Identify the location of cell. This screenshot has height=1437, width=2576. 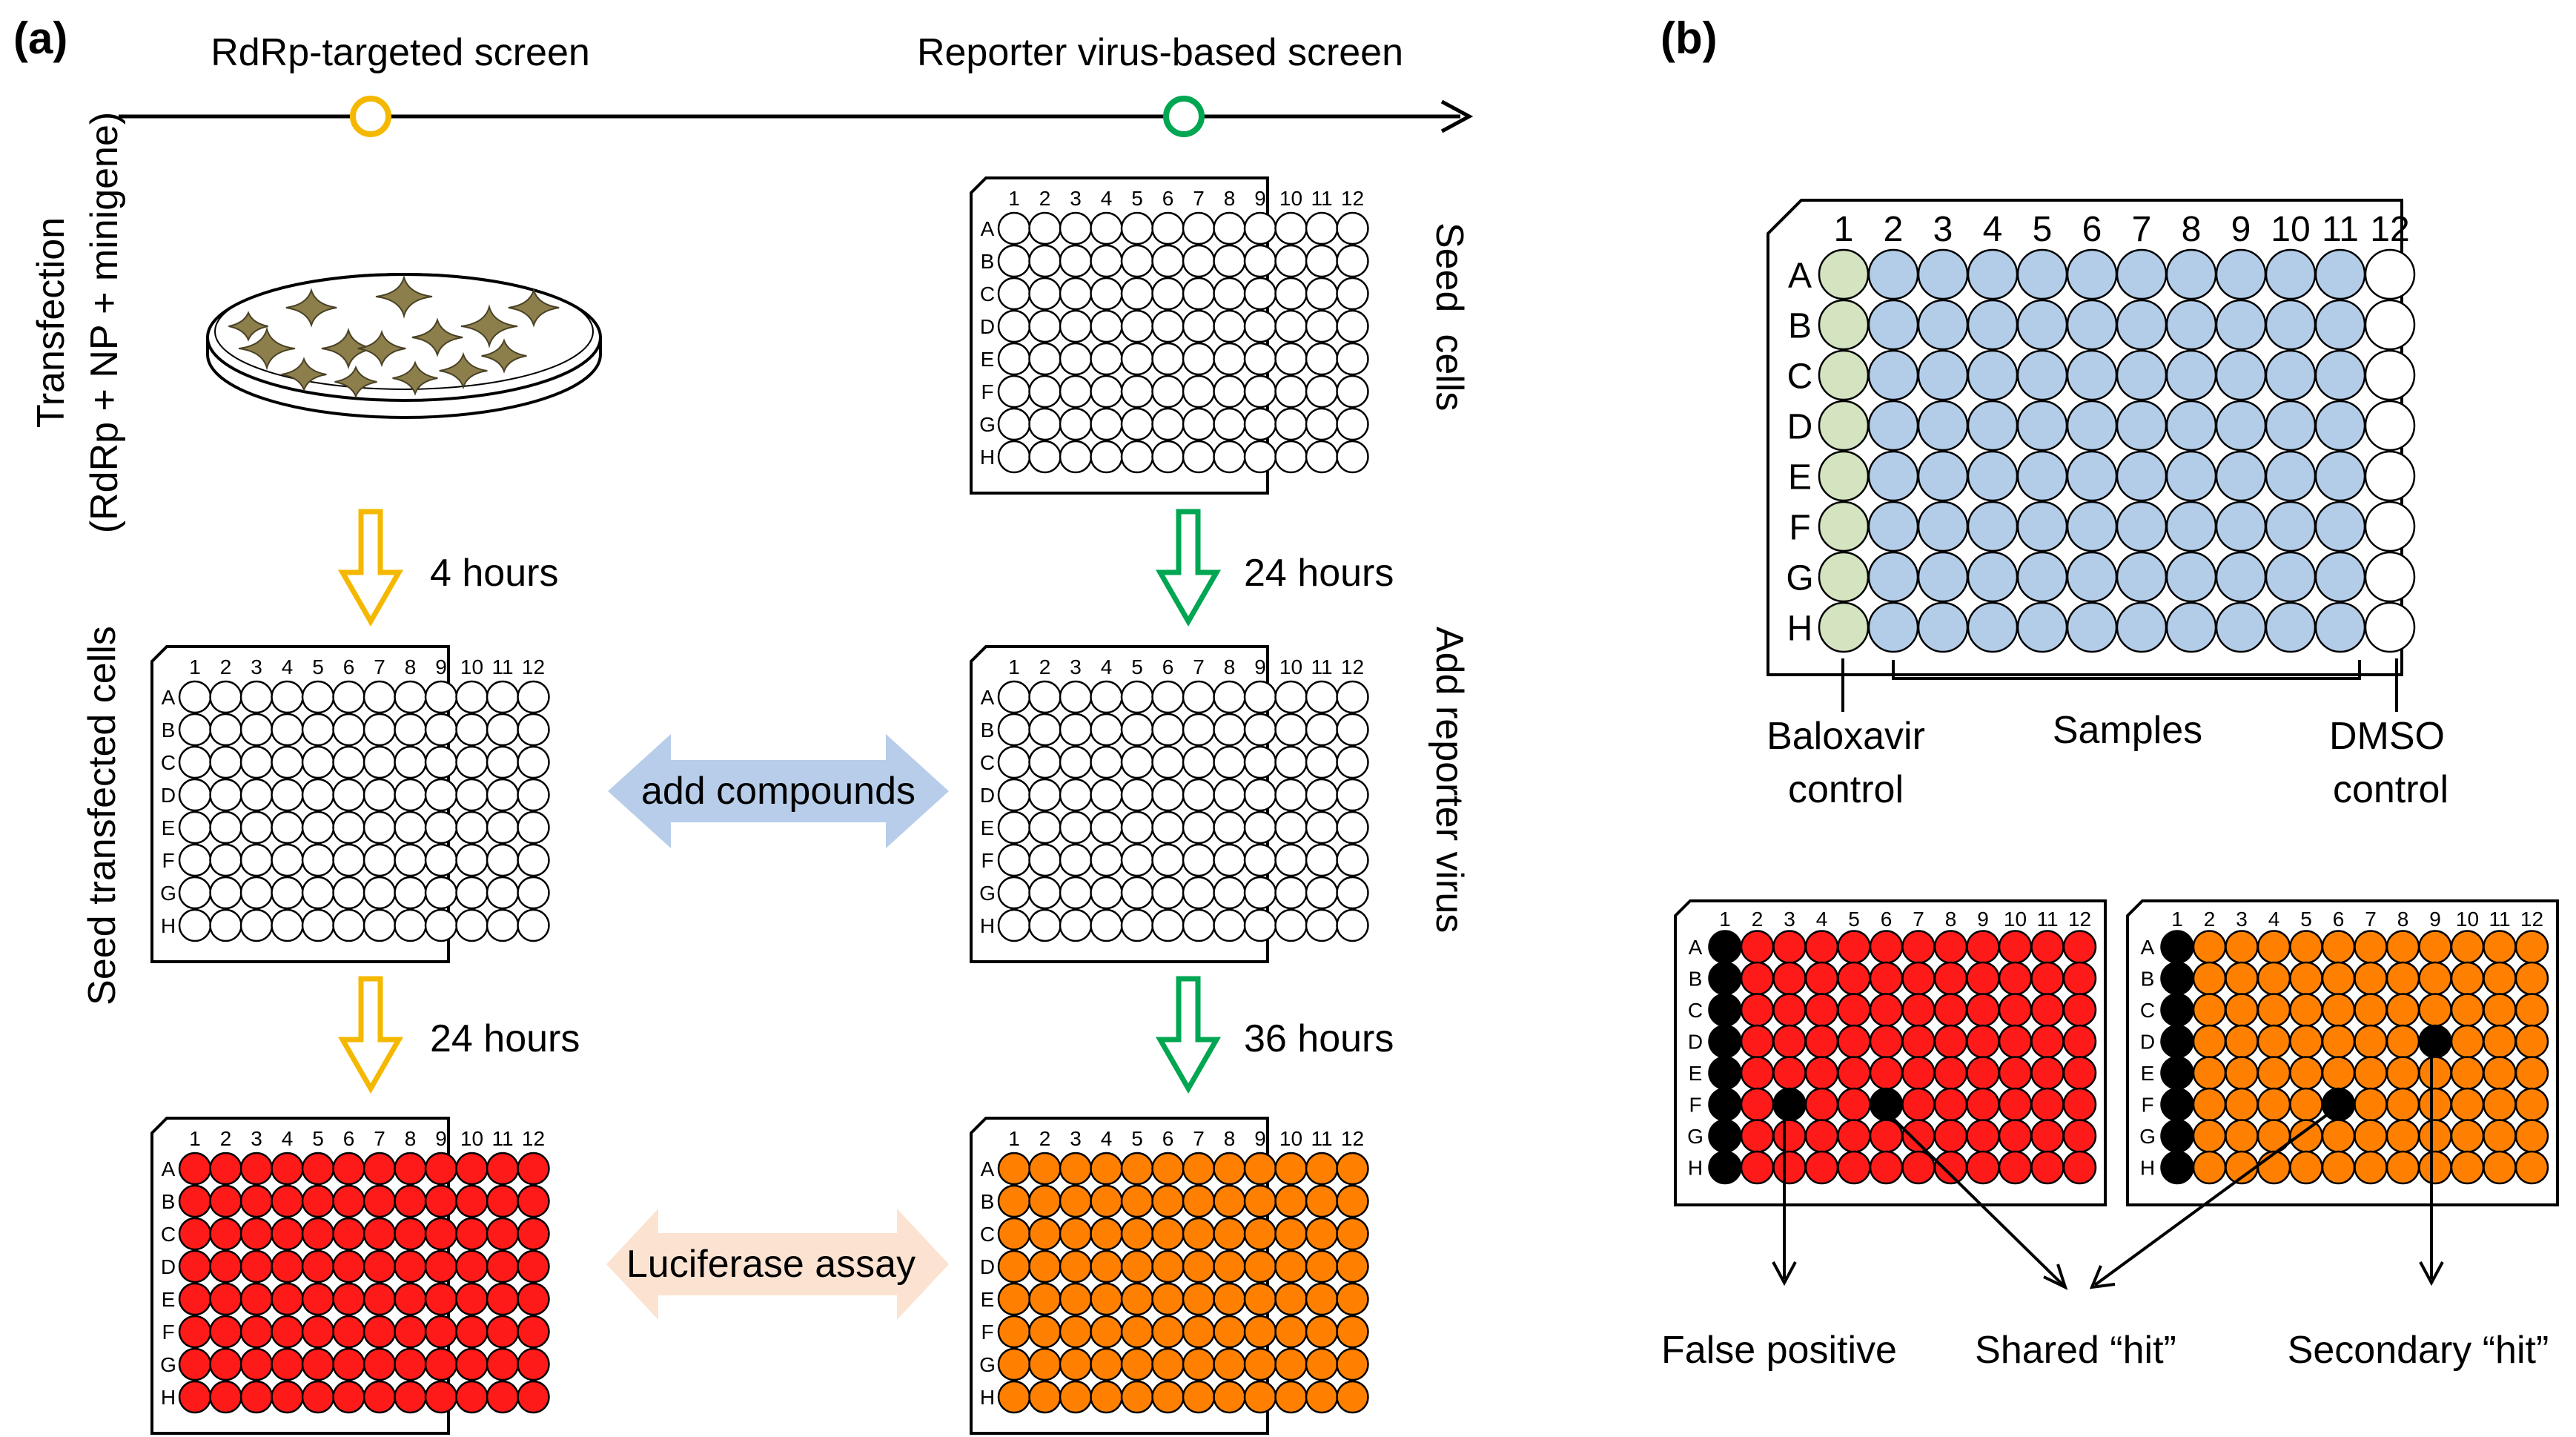
(437, 337).